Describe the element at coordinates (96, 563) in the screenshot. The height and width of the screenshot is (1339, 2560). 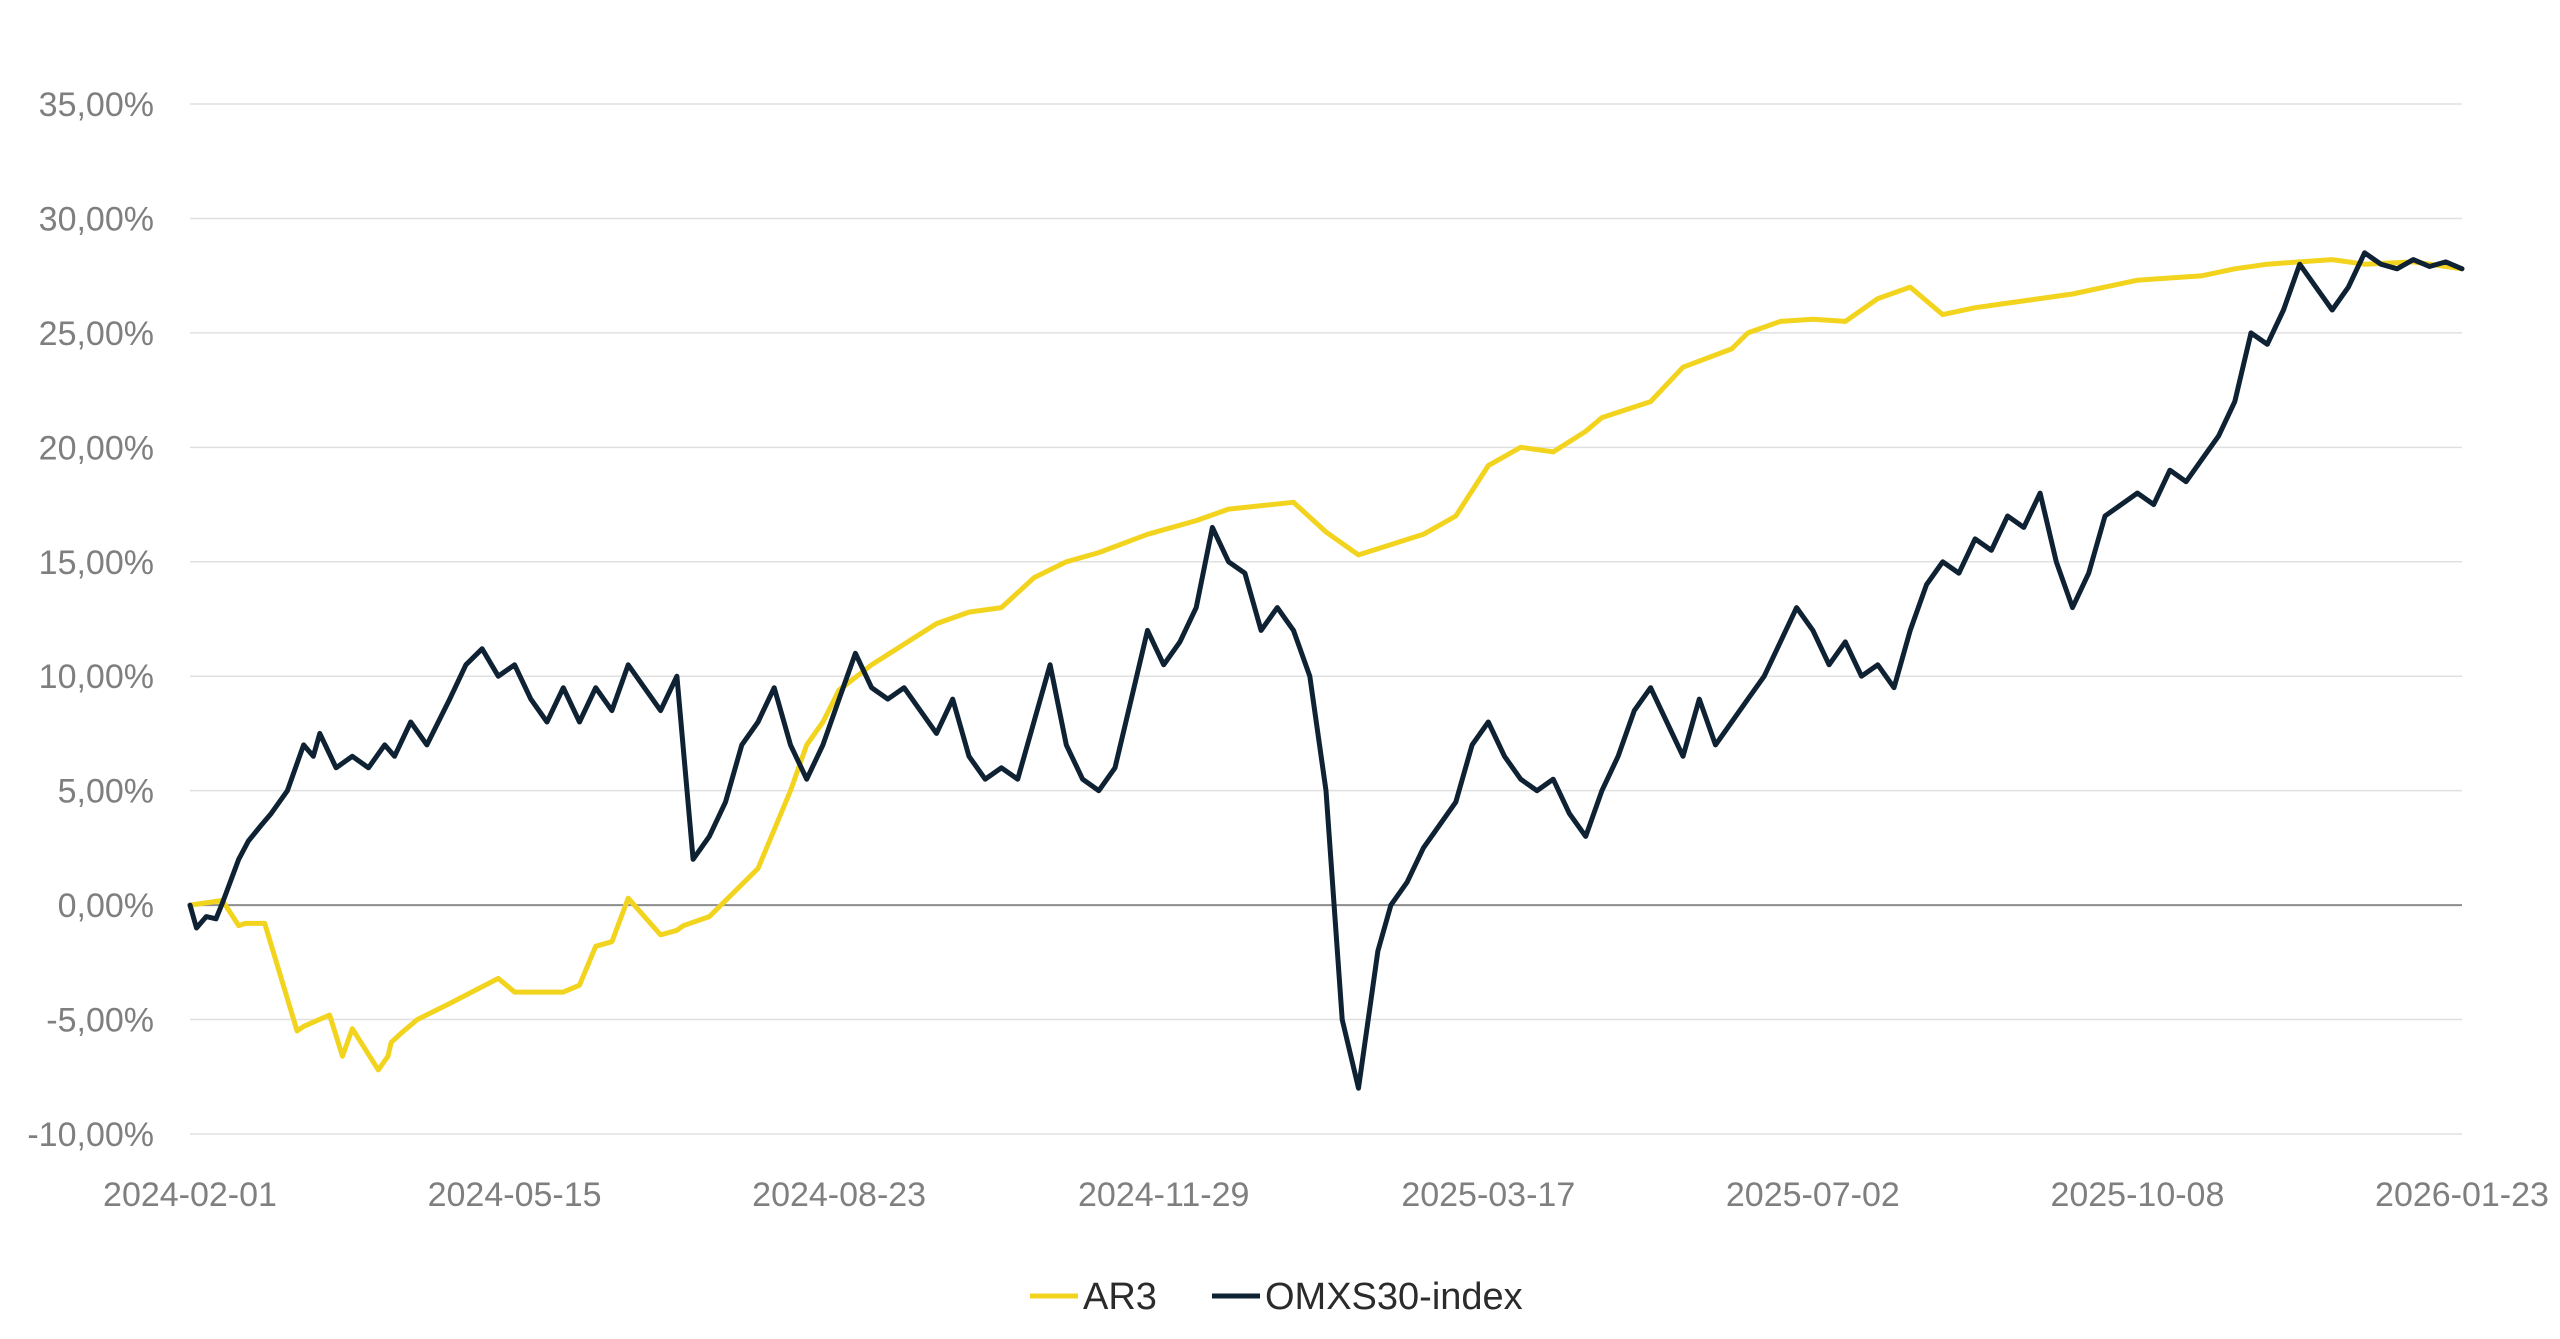
I see `y-tick-label: 15,00%` at that location.